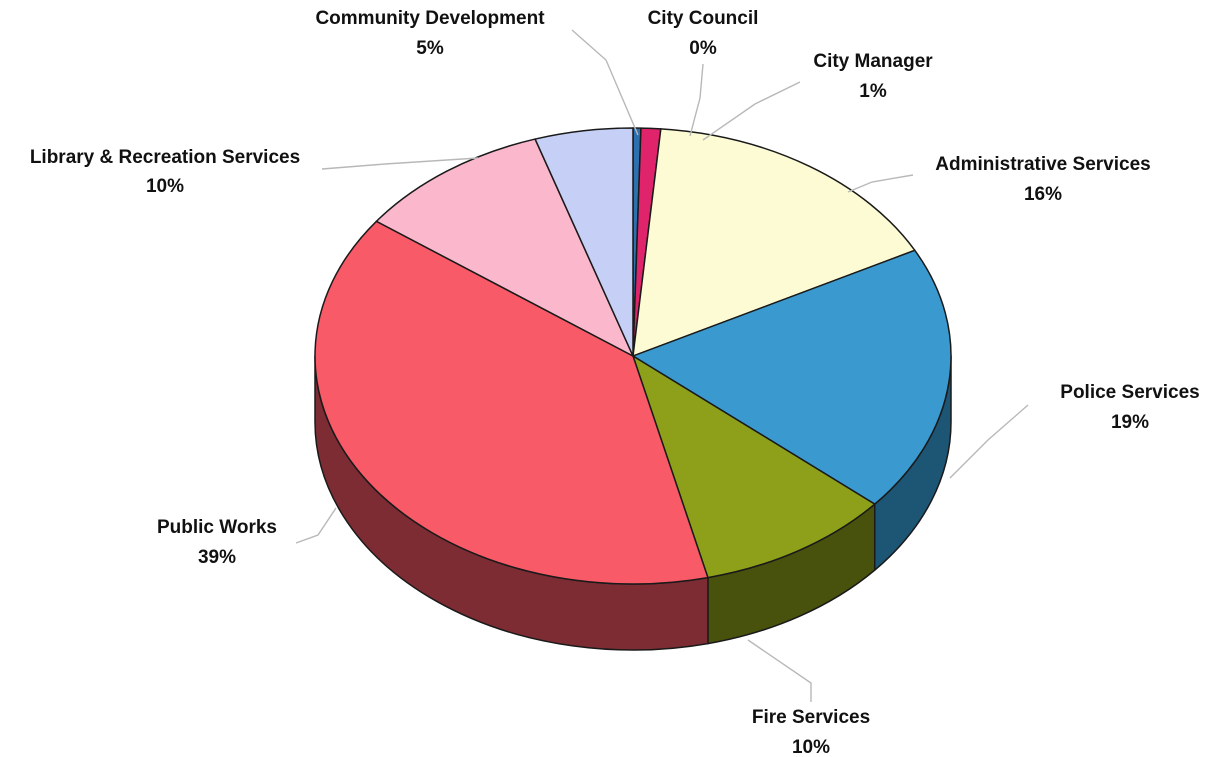  What do you see at coordinates (165, 186) in the screenshot?
I see `slice-percent-library-recreation-services: 10%` at bounding box center [165, 186].